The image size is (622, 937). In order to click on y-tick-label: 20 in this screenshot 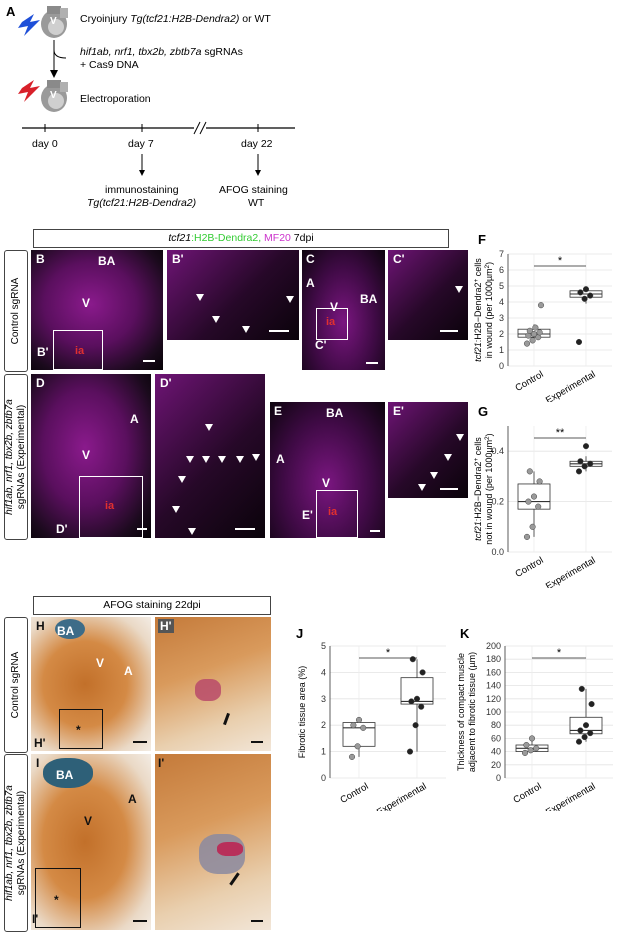, I will do `click(496, 765)`.